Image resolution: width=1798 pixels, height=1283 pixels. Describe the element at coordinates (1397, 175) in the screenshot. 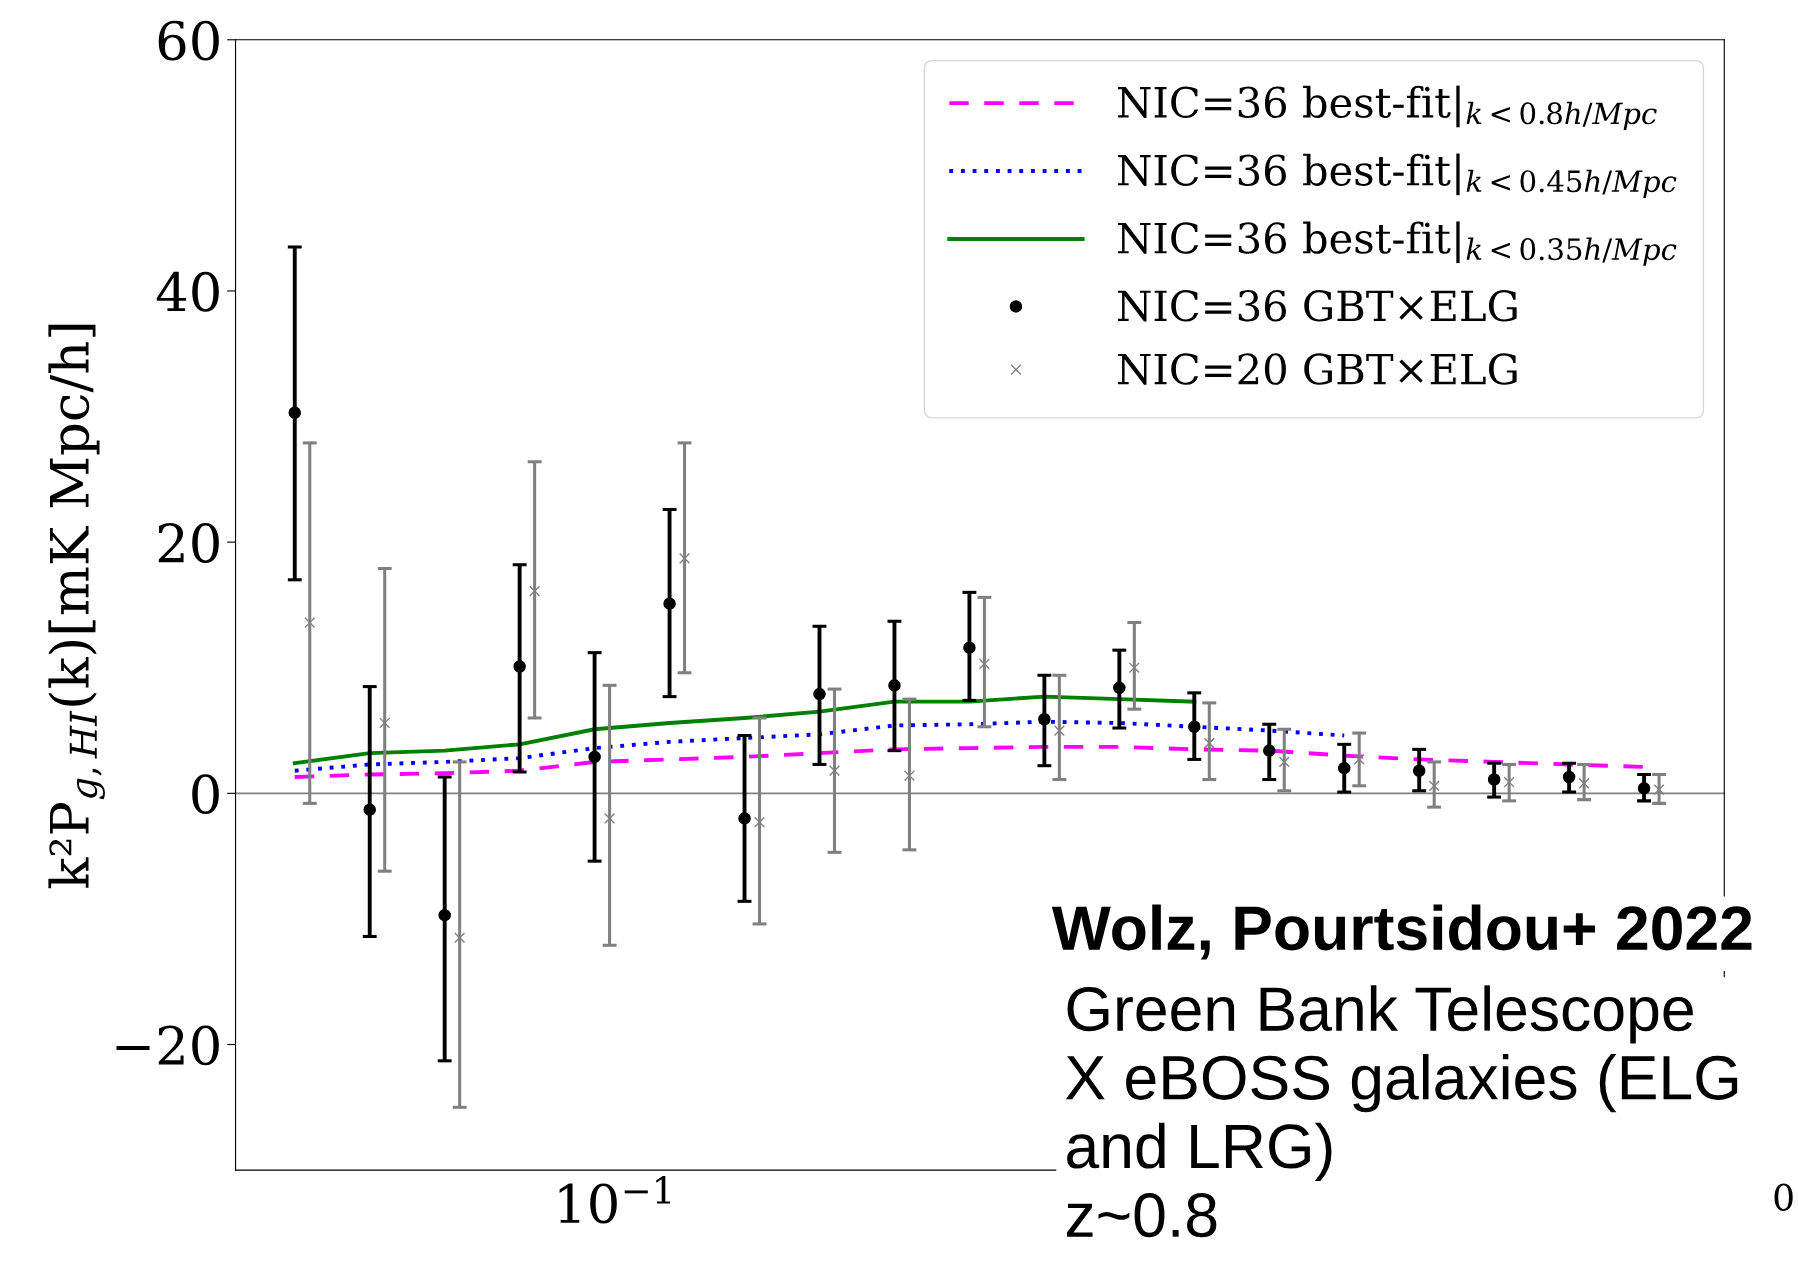

I see `legend-label: NIC=36 best-fit|$_{k<0.45h/Mpc}$` at that location.